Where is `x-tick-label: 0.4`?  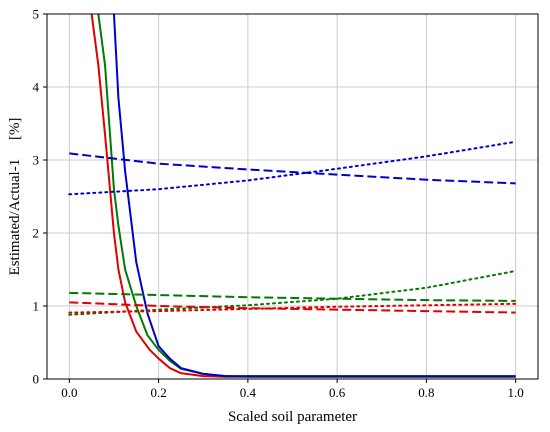 x-tick-label: 0.4 is located at coordinates (248, 392).